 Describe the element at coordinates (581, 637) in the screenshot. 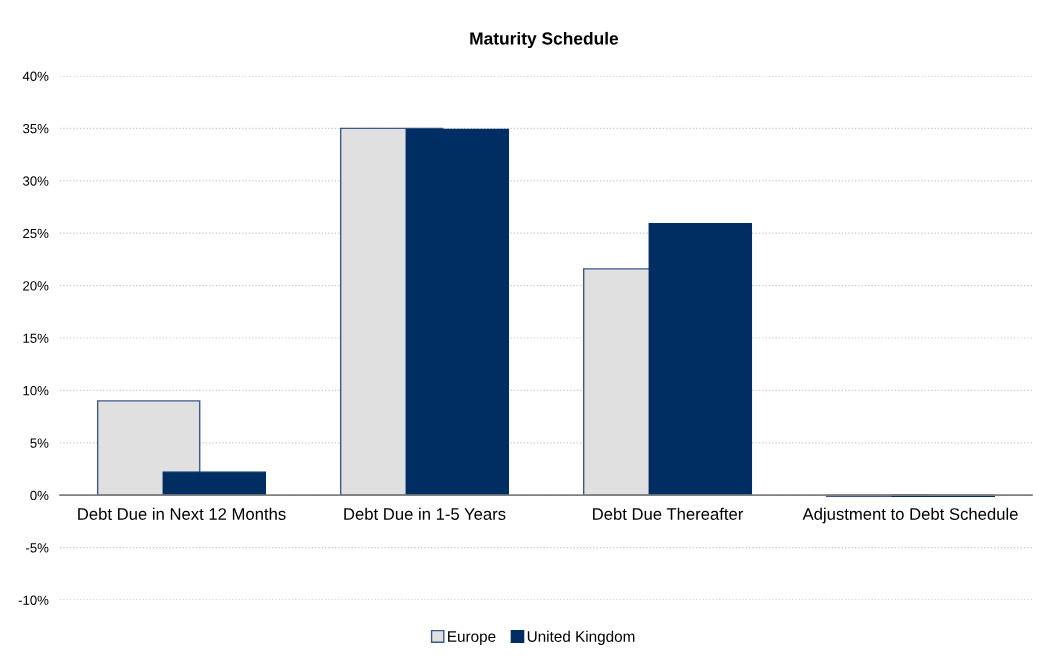

I see `legend-label: United Kingdom` at that location.